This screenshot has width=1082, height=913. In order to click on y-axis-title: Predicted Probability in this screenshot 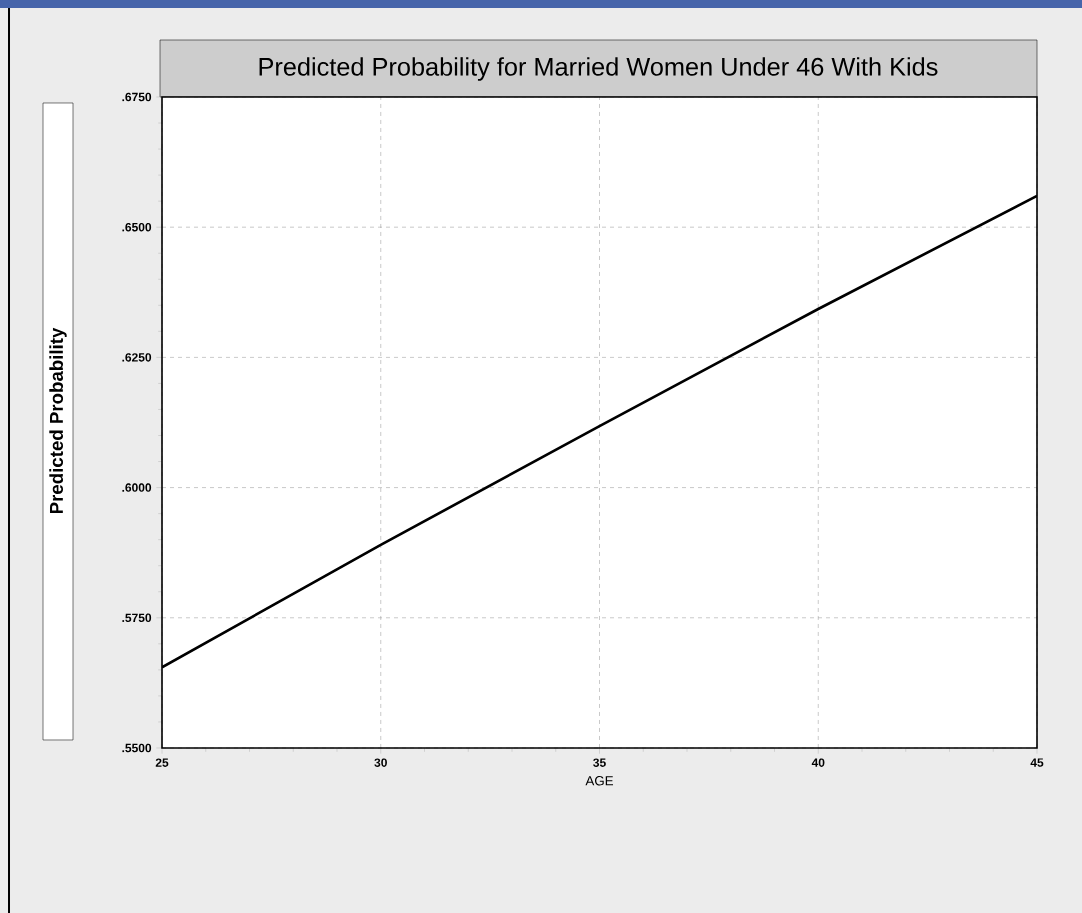, I will do `click(58, 420)`.